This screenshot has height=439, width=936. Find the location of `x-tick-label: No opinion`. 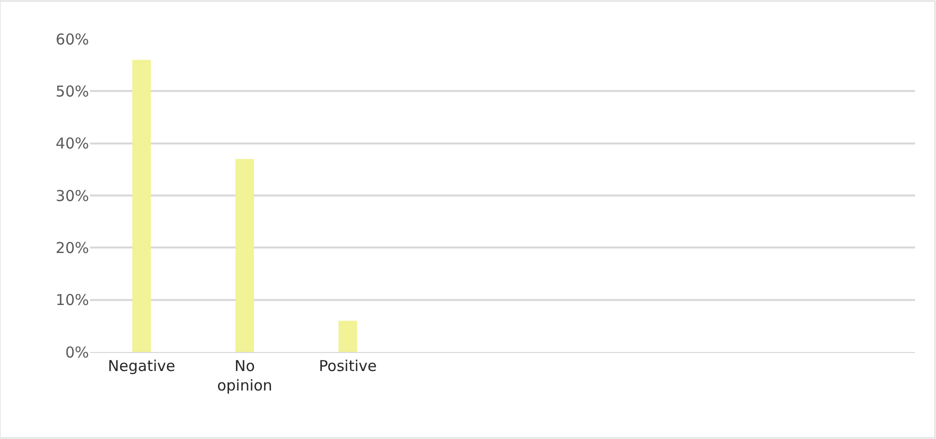

x-tick-label: No opinion is located at coordinates (244, 375).